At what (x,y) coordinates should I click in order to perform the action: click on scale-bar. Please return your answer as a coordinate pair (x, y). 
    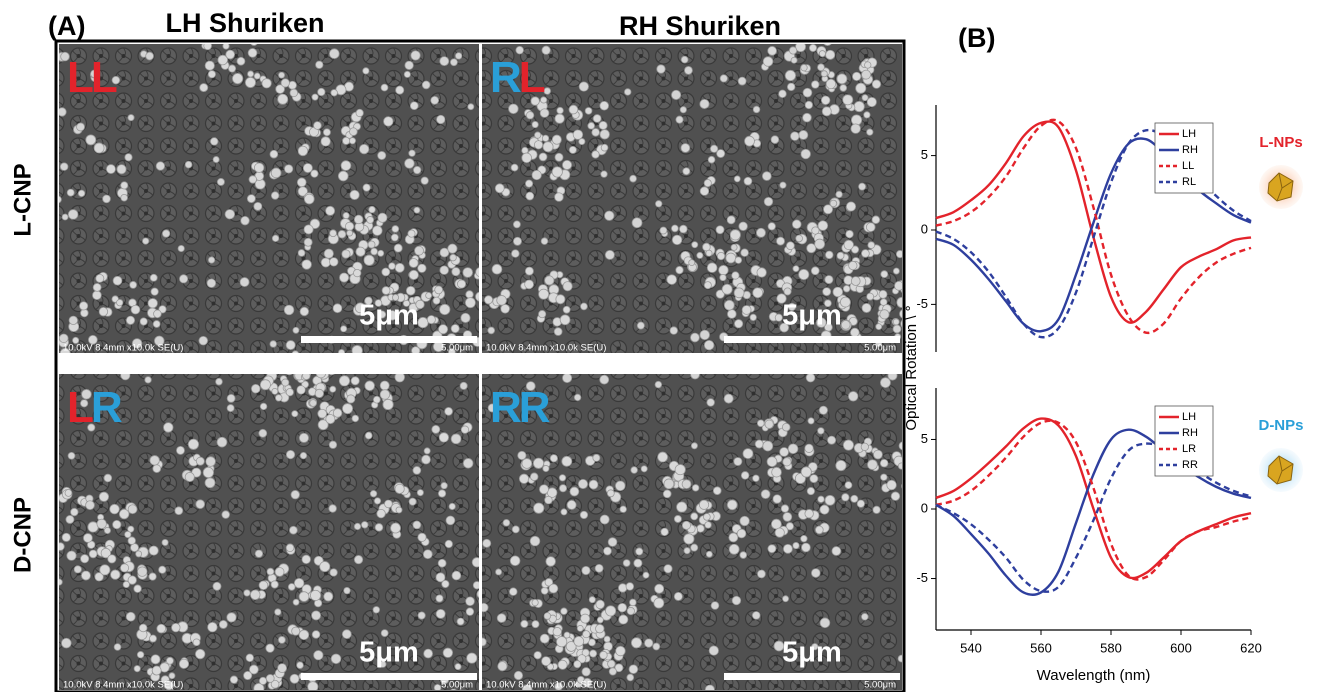
    Looking at the image, I should click on (389, 339).